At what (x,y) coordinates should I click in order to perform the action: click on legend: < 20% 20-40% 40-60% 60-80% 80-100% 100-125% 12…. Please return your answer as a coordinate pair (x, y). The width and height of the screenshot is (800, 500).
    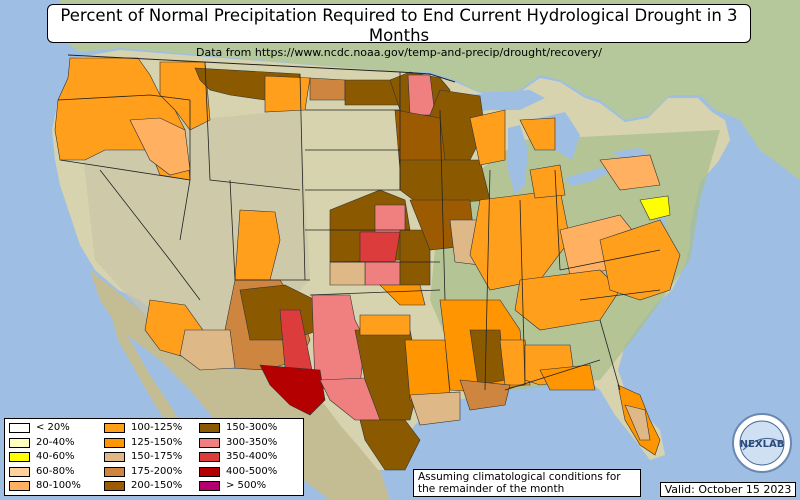
    Looking at the image, I should click on (154, 457).